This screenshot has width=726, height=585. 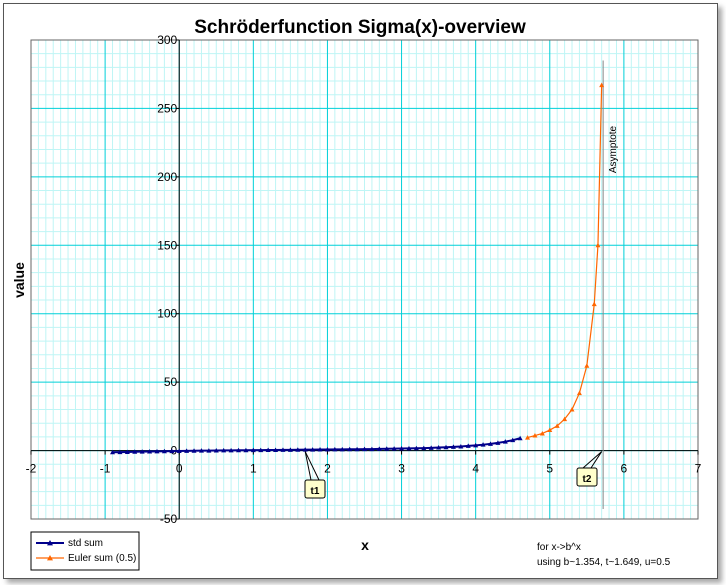 I want to click on t2-callout-box, so click(x=587, y=477).